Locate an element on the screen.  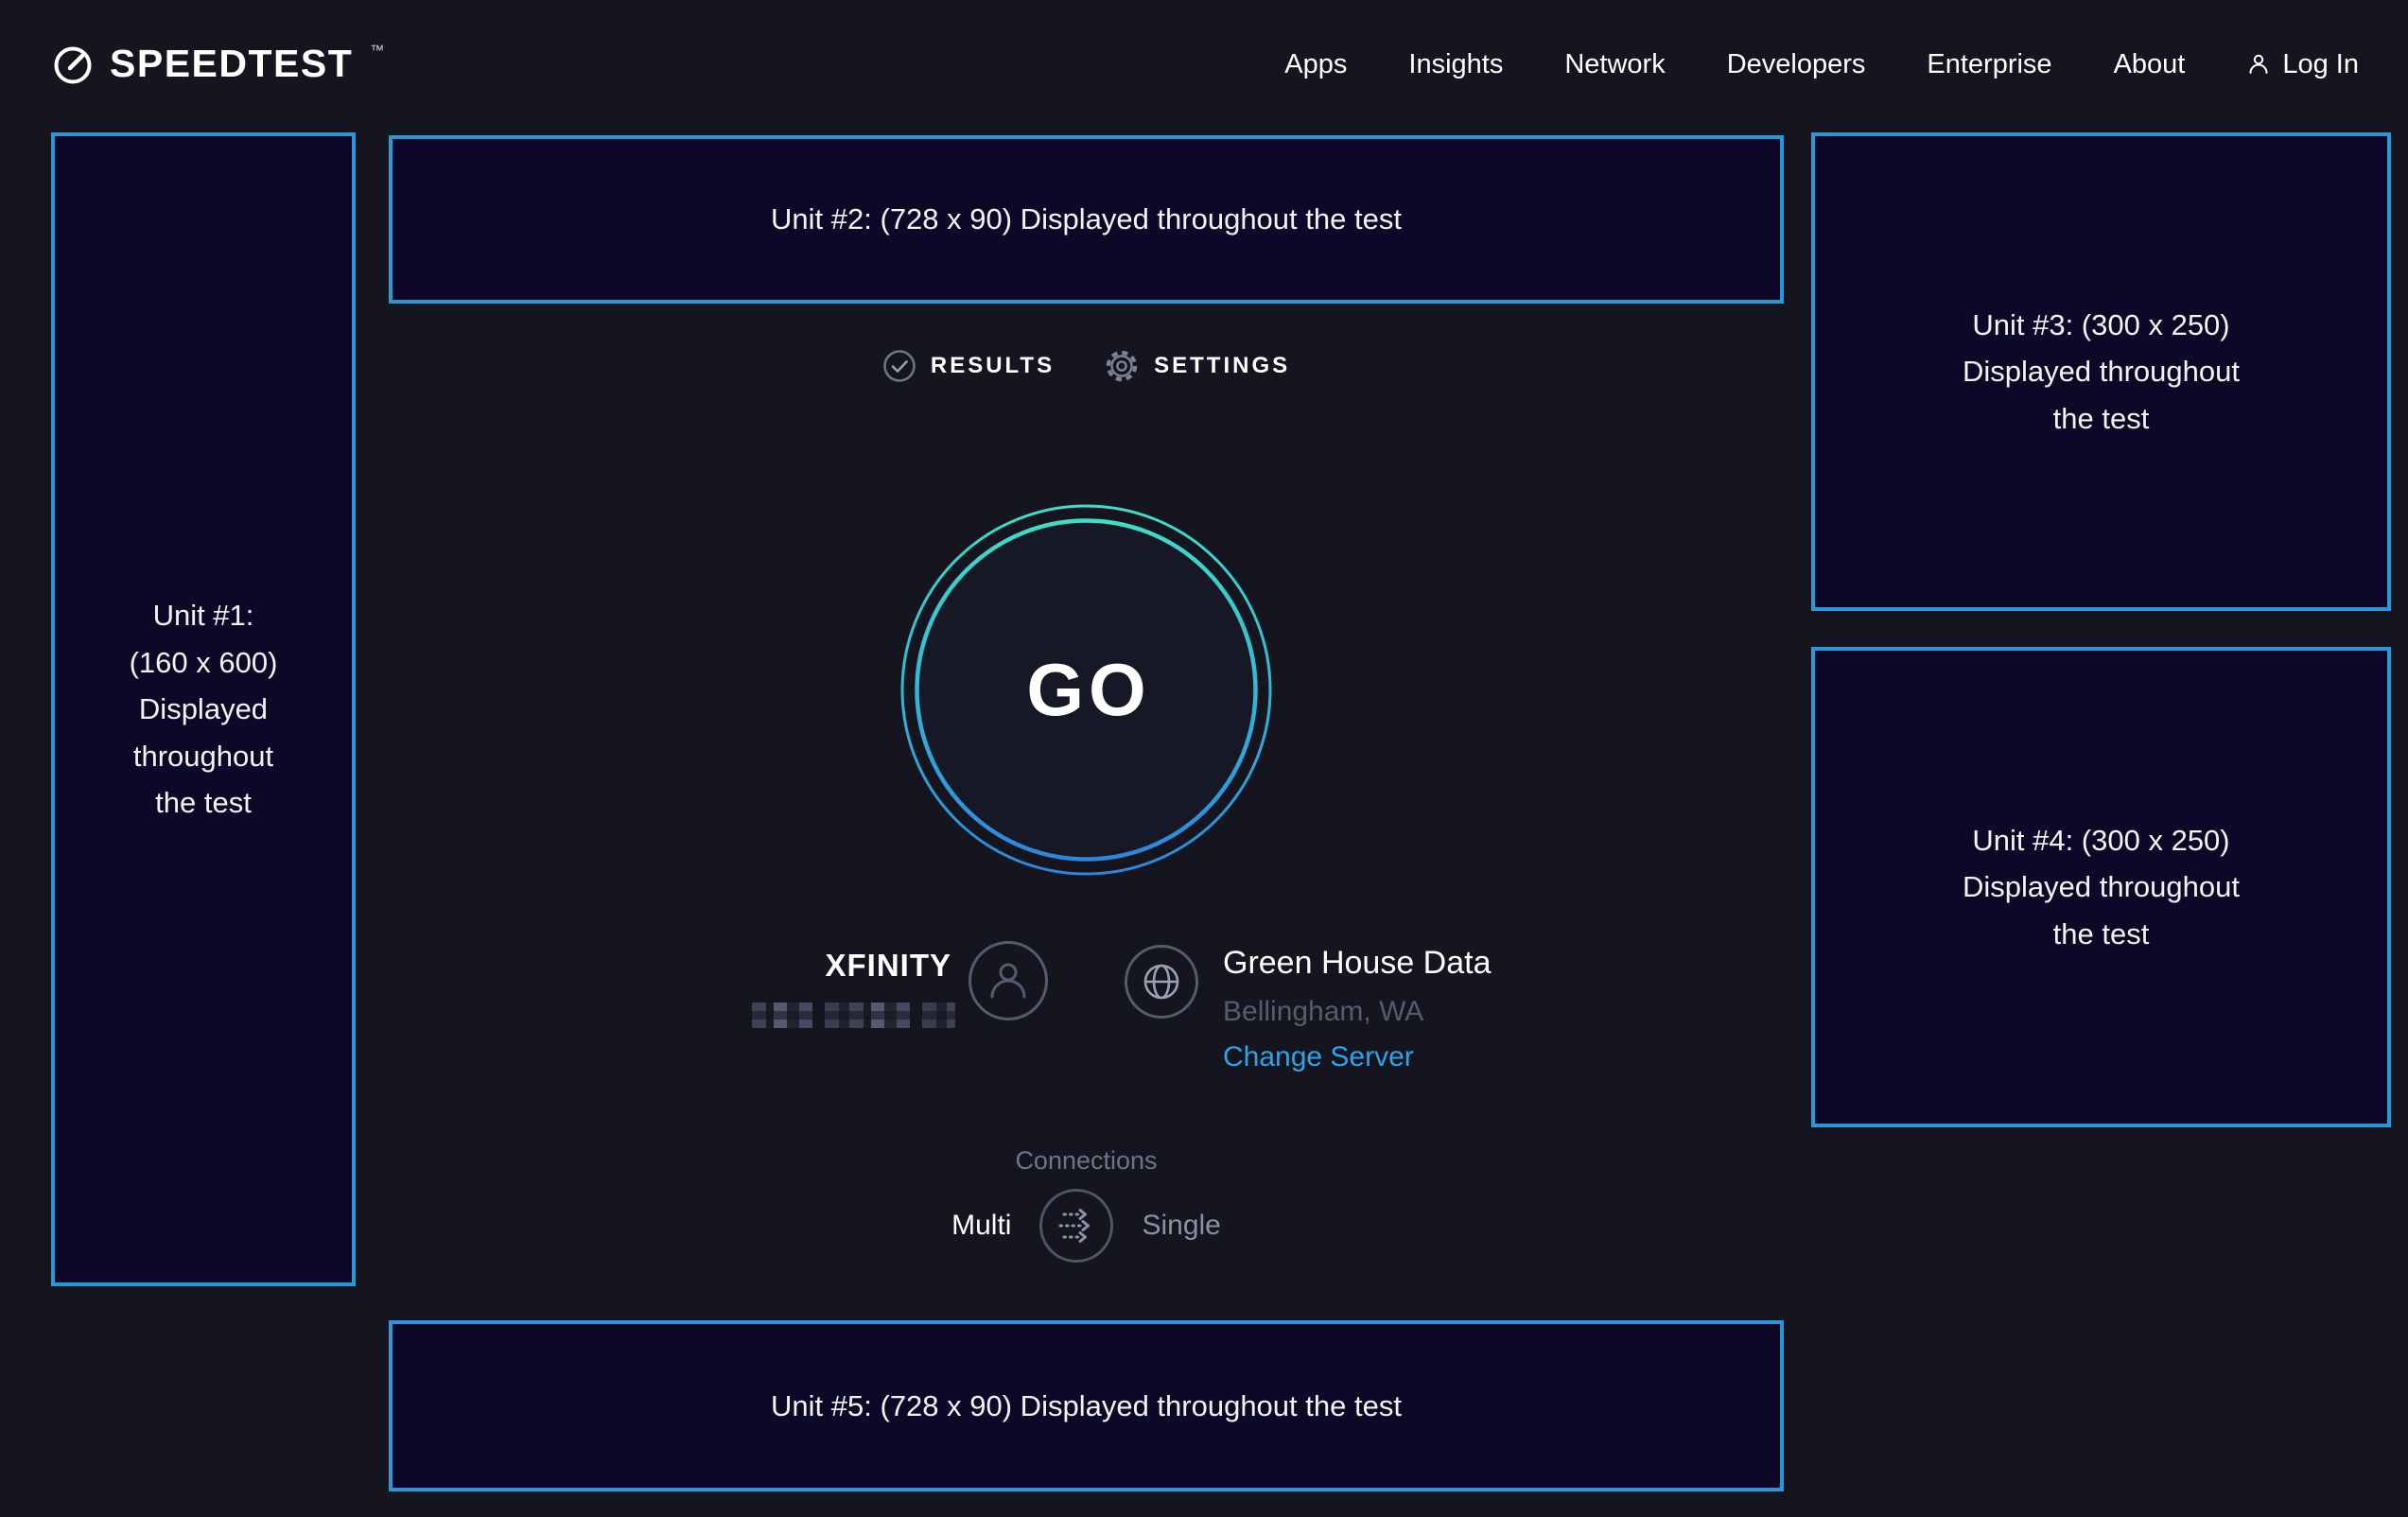
globe-icon is located at coordinates (1162, 982).